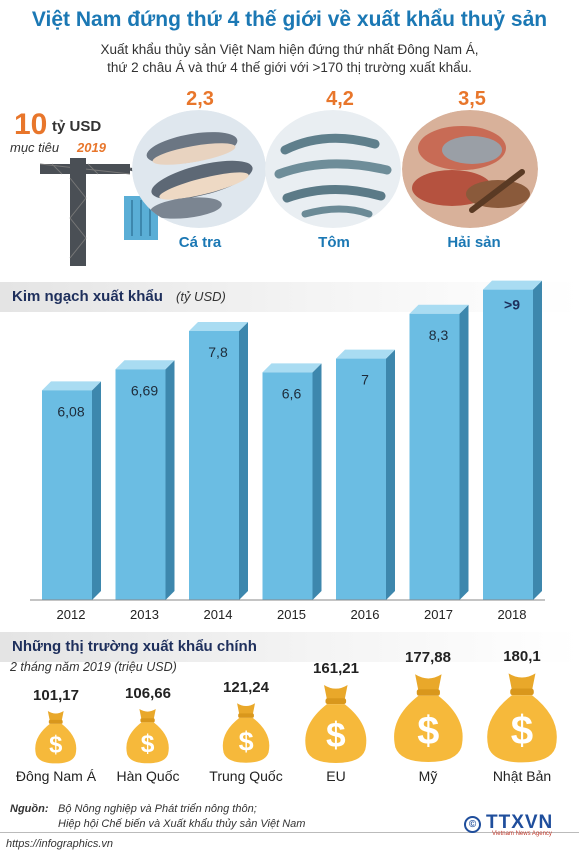 The image size is (579, 851). Describe the element at coordinates (157, 809) in the screenshot. I see `source-line-1: Bộ Nông nghiệp và Phát triển nông thôn;` at that location.